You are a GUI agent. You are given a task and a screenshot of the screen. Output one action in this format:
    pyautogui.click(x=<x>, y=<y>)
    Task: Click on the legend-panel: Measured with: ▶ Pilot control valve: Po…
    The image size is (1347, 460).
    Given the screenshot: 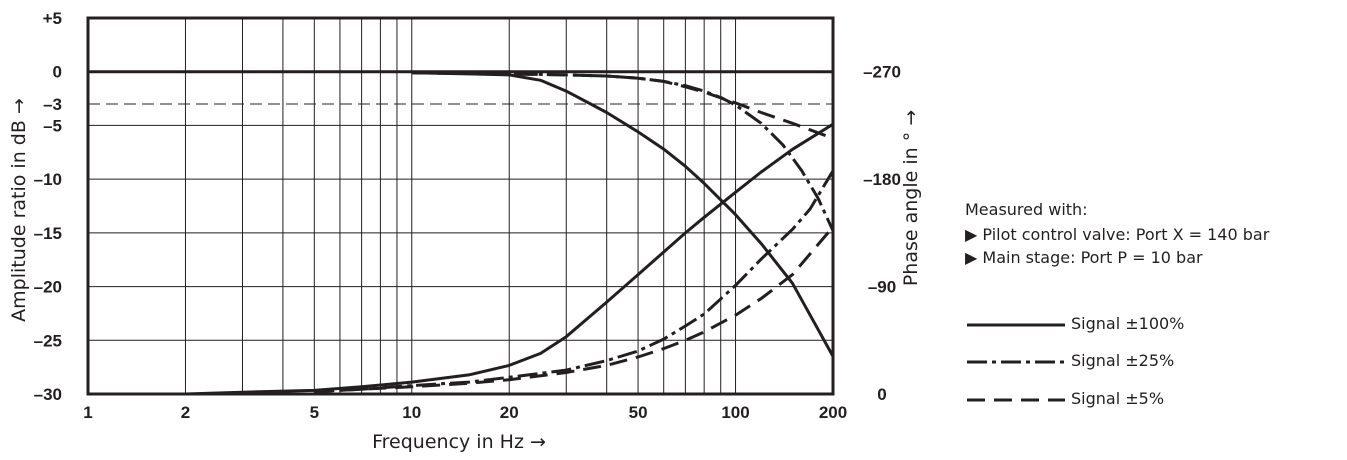 What is the action you would take?
    pyautogui.click(x=1155, y=304)
    